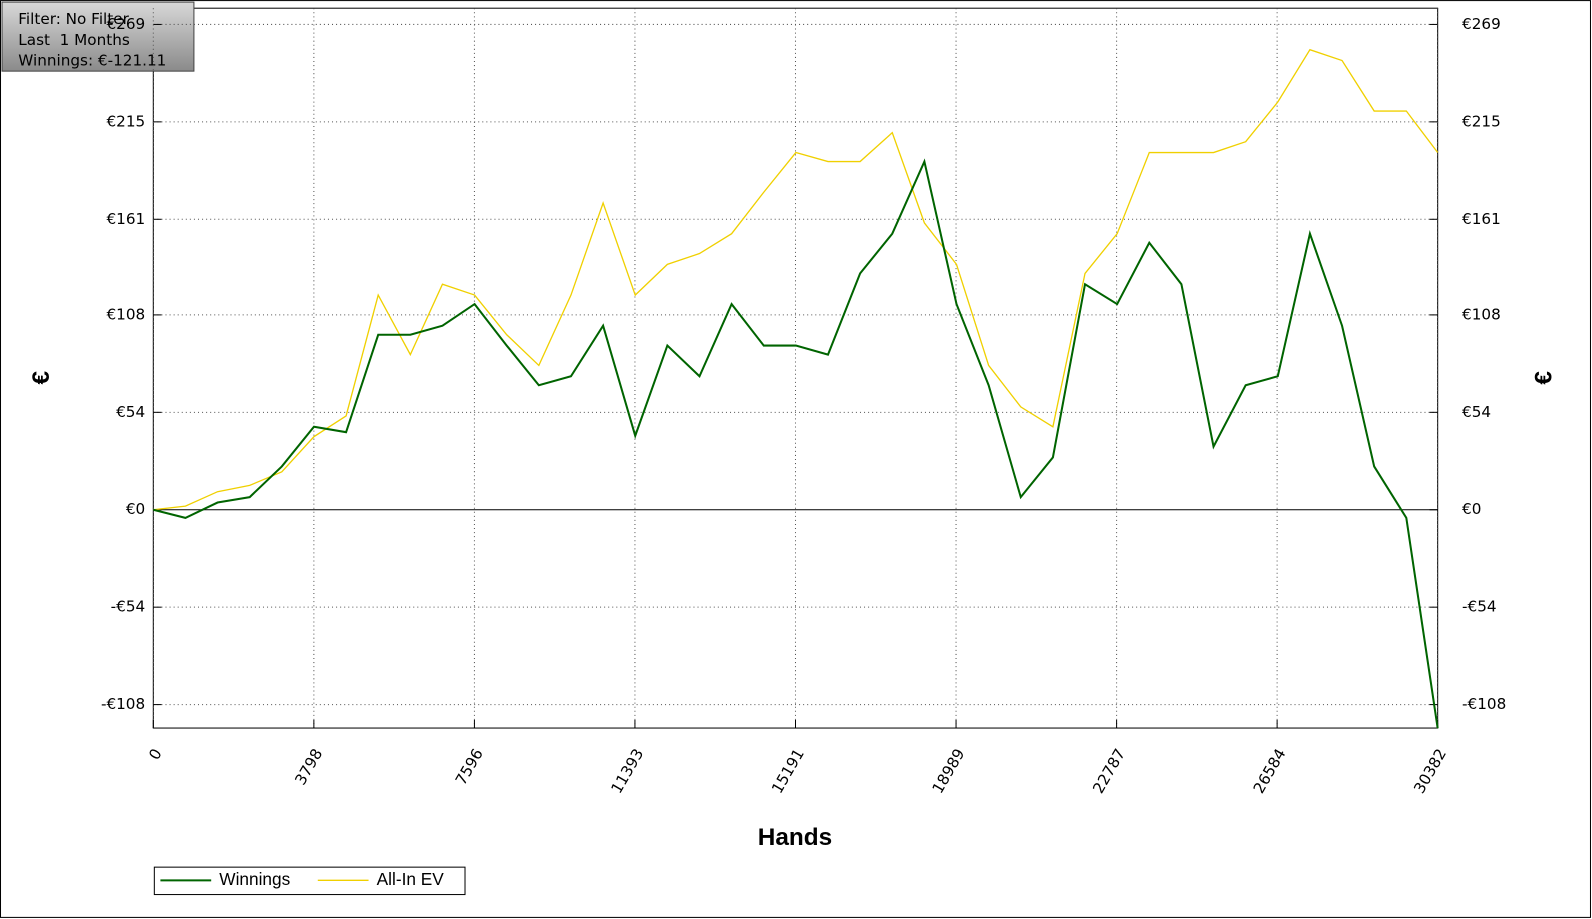  Describe the element at coordinates (125, 314) in the screenshot. I see `y-tick-label: €108` at that location.